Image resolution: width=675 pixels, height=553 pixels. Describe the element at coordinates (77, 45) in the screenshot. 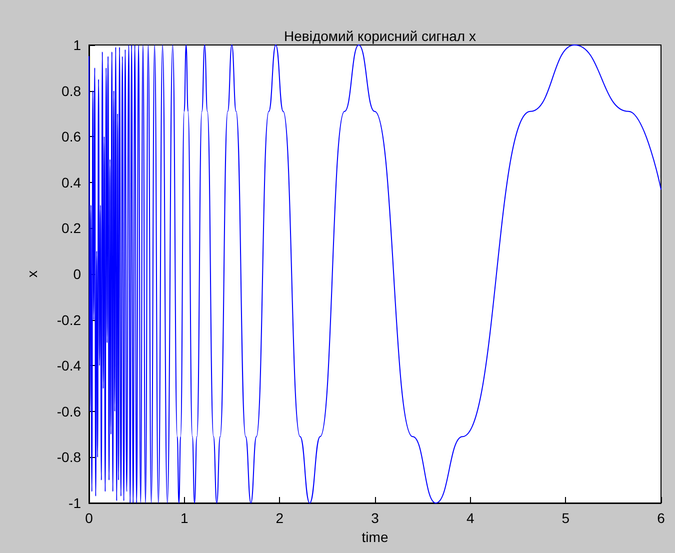

I see `y-tick-label: 1` at that location.